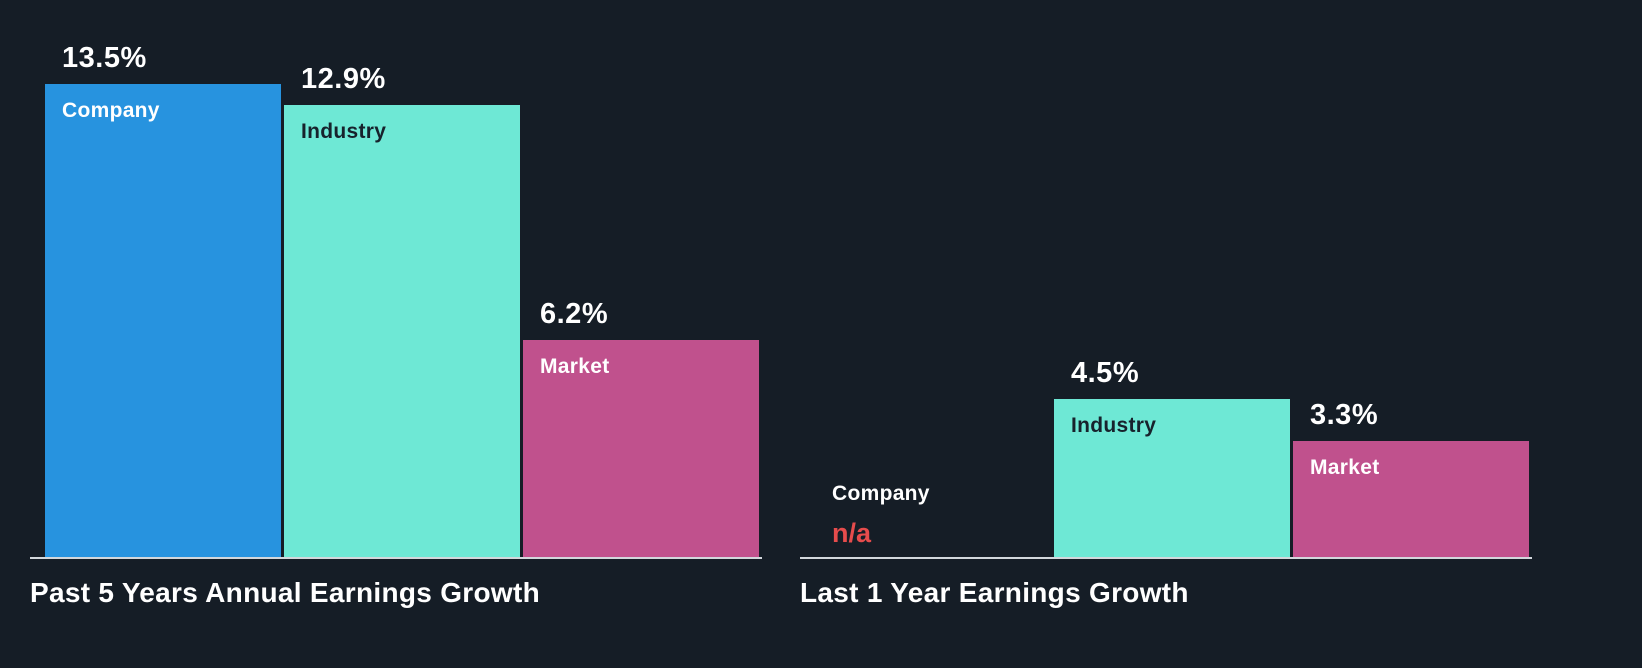 The height and width of the screenshot is (668, 1642). I want to click on value-label-company: 13.5%, so click(104, 58).